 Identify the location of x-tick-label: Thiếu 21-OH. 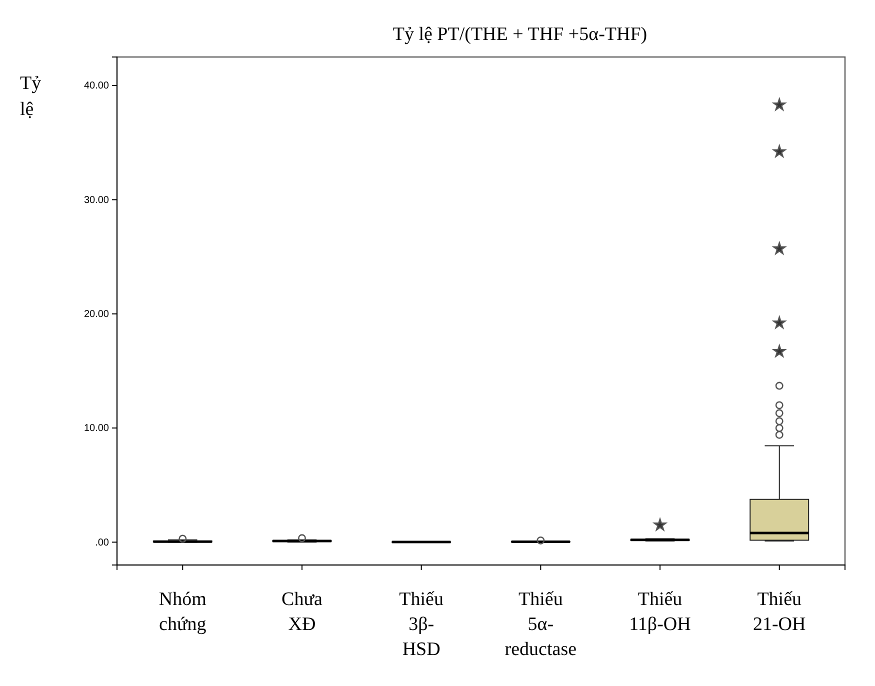
(779, 612).